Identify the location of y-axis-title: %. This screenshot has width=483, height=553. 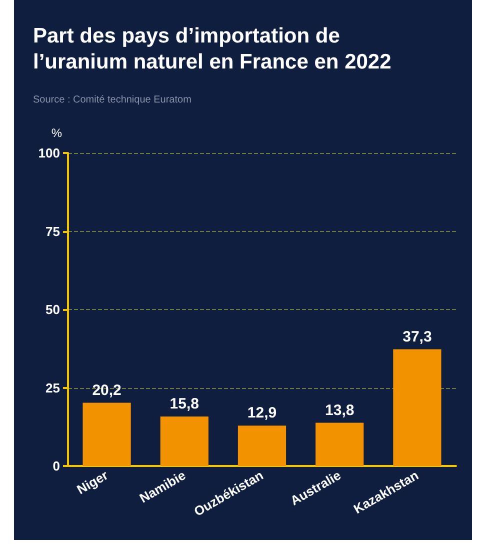
(56, 133).